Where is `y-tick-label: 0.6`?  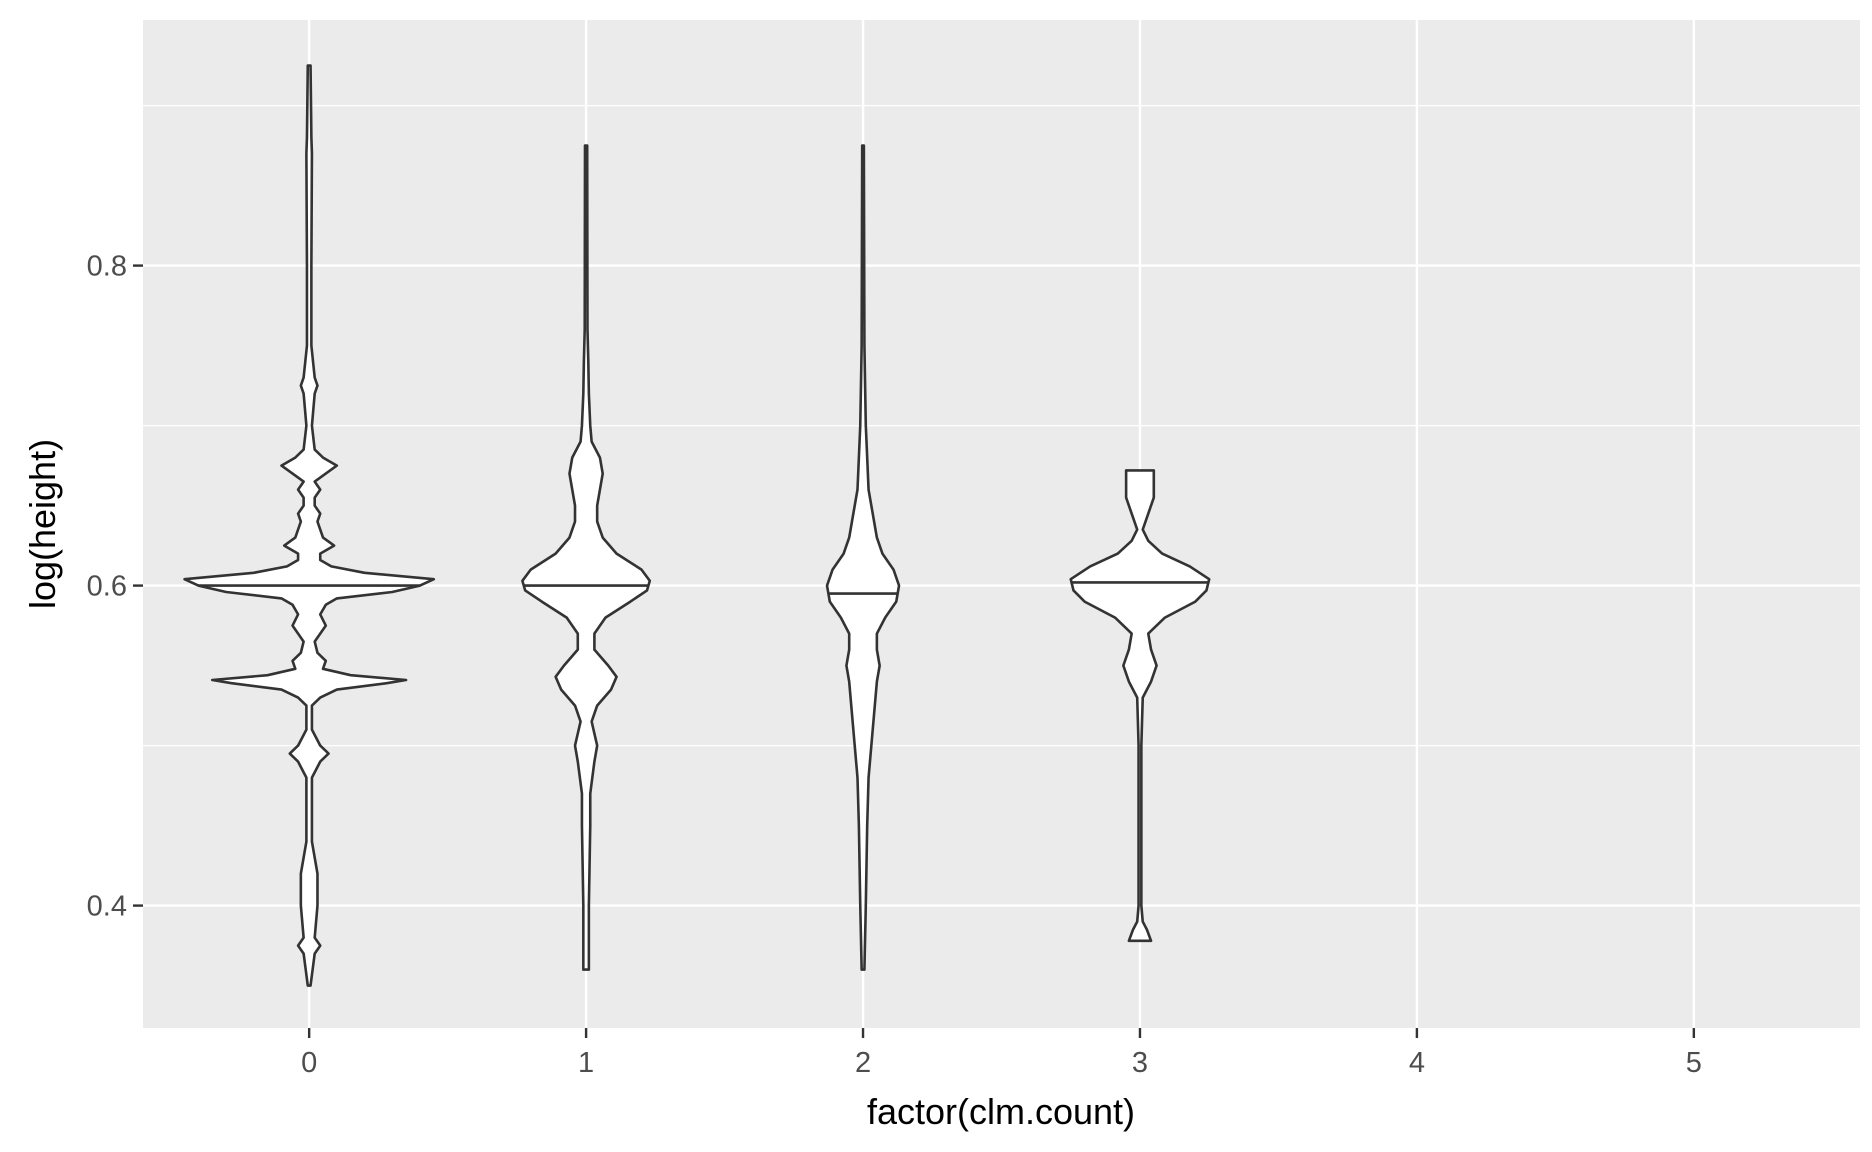
y-tick-label: 0.6 is located at coordinates (107, 587).